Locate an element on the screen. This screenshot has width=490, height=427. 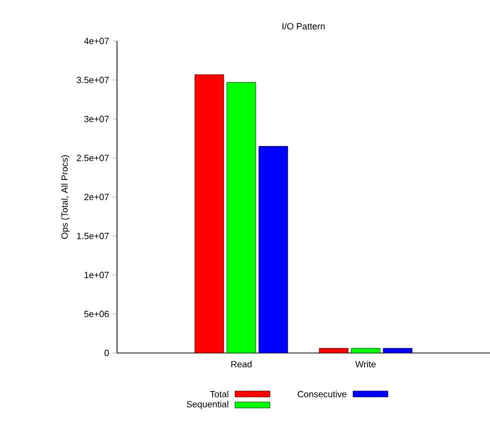
y-tick-label: 3.5e+07 is located at coordinates (92, 80).